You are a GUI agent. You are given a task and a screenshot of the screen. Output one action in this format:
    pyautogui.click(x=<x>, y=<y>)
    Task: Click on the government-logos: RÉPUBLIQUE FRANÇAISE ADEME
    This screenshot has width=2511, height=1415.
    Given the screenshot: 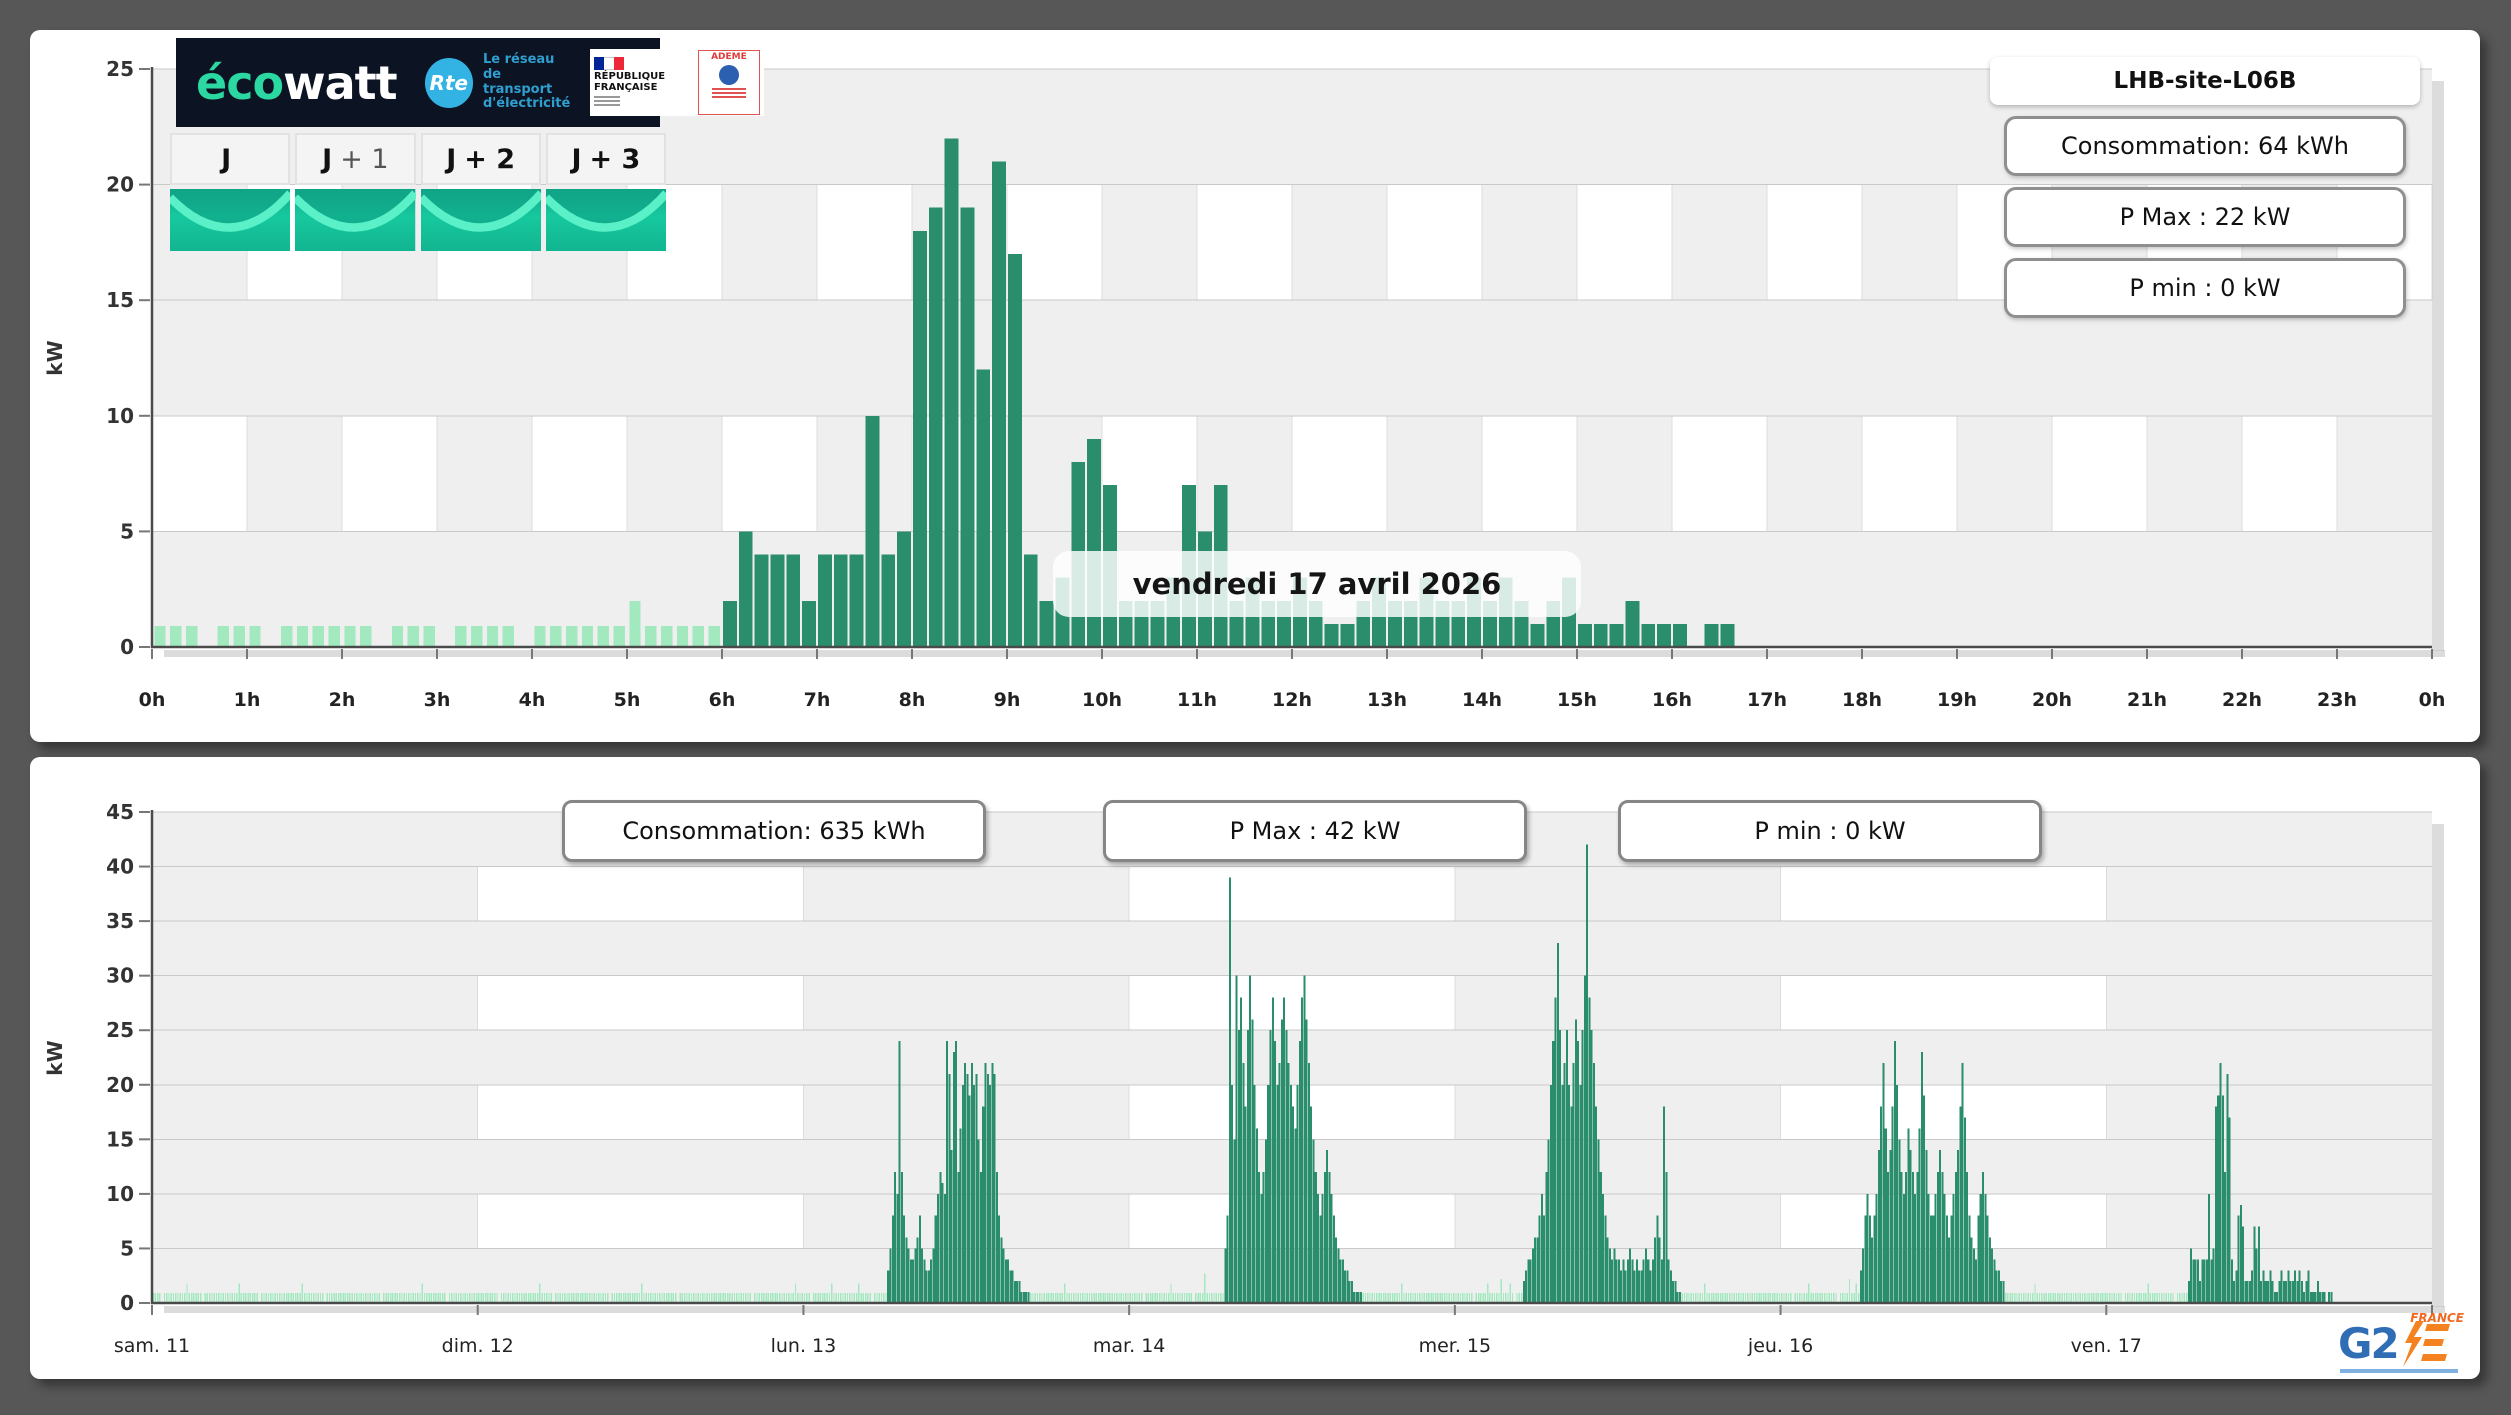 What is the action you would take?
    pyautogui.click(x=676, y=82)
    